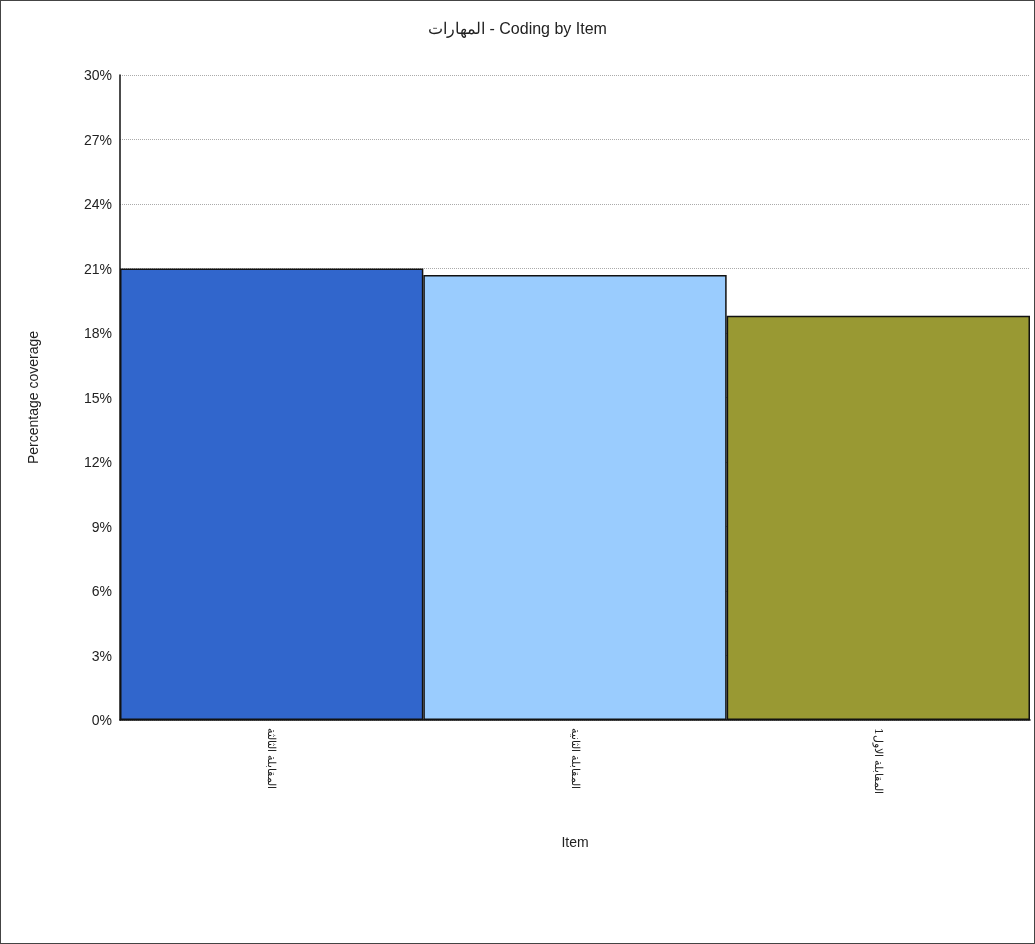  Describe the element at coordinates (272, 759) in the screenshot. I see `x-tick-label: المقابلة الثالثة` at that location.